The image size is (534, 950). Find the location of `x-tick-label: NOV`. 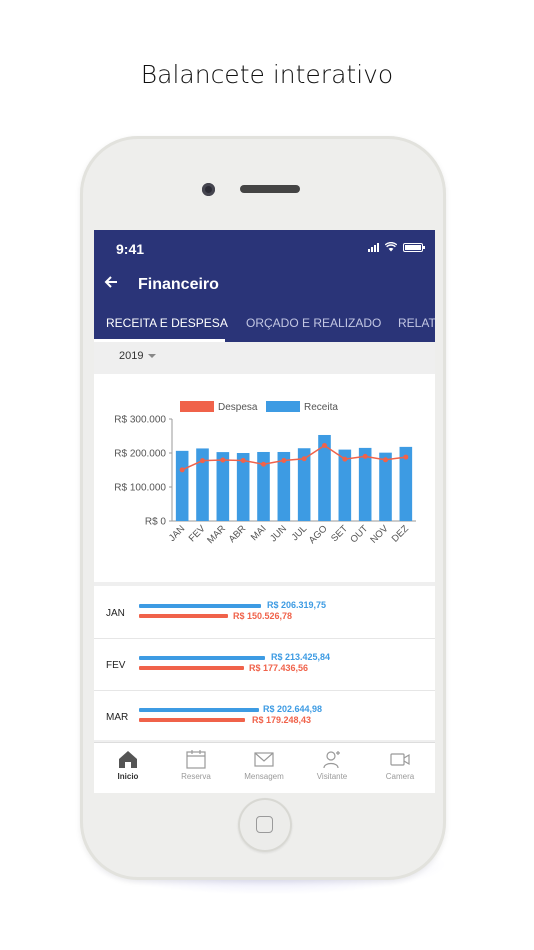

x-tick-label: NOV is located at coordinates (379, 534).